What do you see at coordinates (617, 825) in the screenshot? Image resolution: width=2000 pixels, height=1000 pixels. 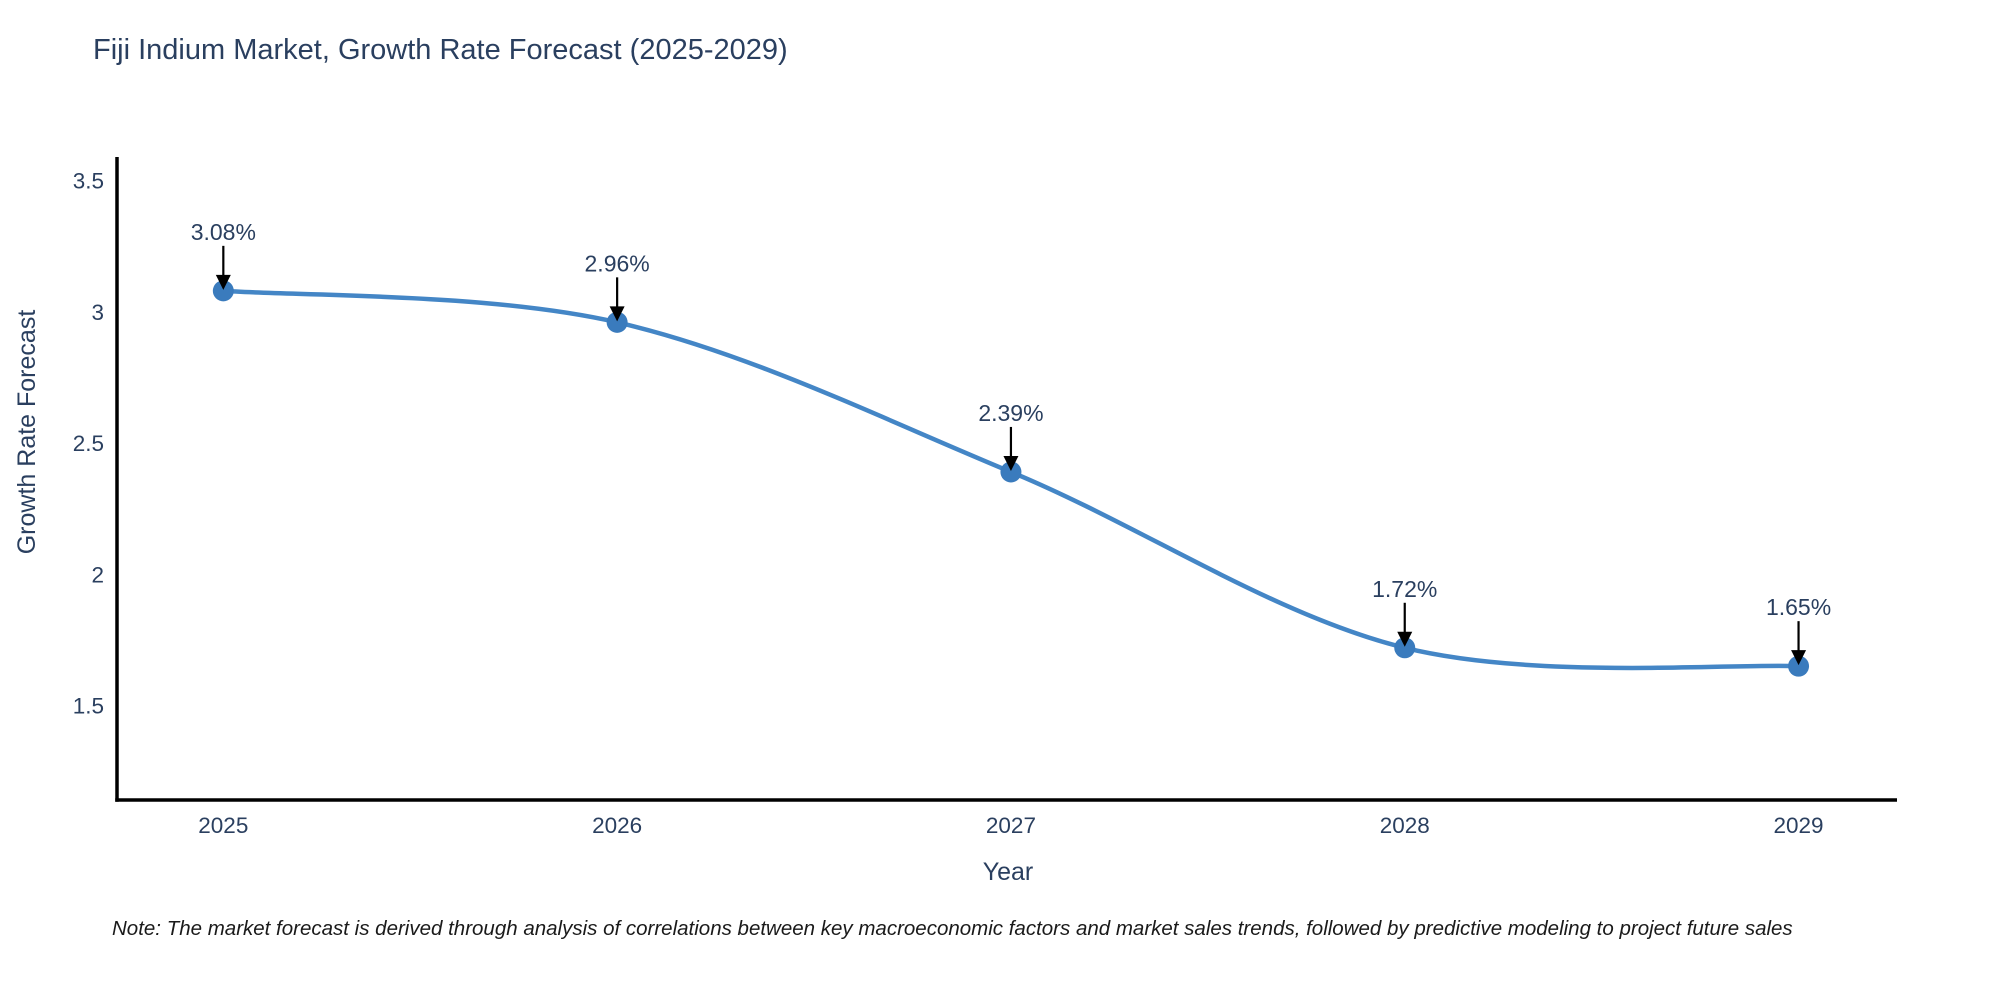 I see `x-tick-label: 2026` at bounding box center [617, 825].